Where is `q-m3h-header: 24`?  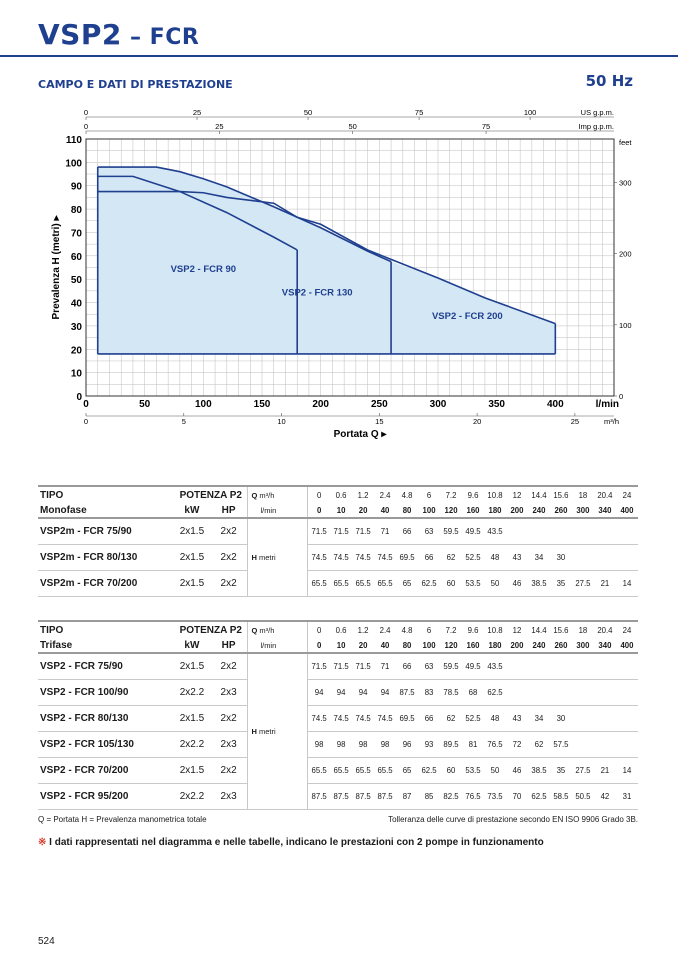
q-m3h-header: 24 is located at coordinates (627, 495).